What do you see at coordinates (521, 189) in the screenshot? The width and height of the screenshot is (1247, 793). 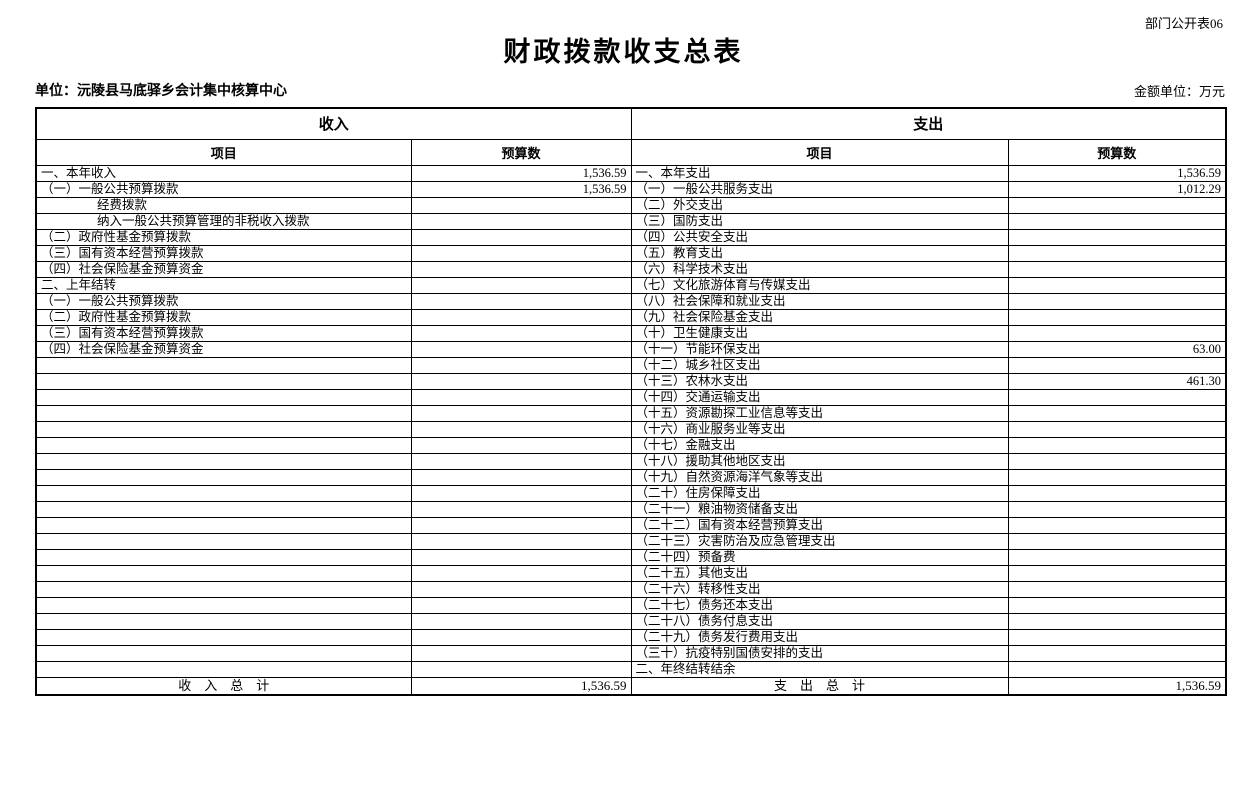 I see `income-budget-cell: 1,536.59` at bounding box center [521, 189].